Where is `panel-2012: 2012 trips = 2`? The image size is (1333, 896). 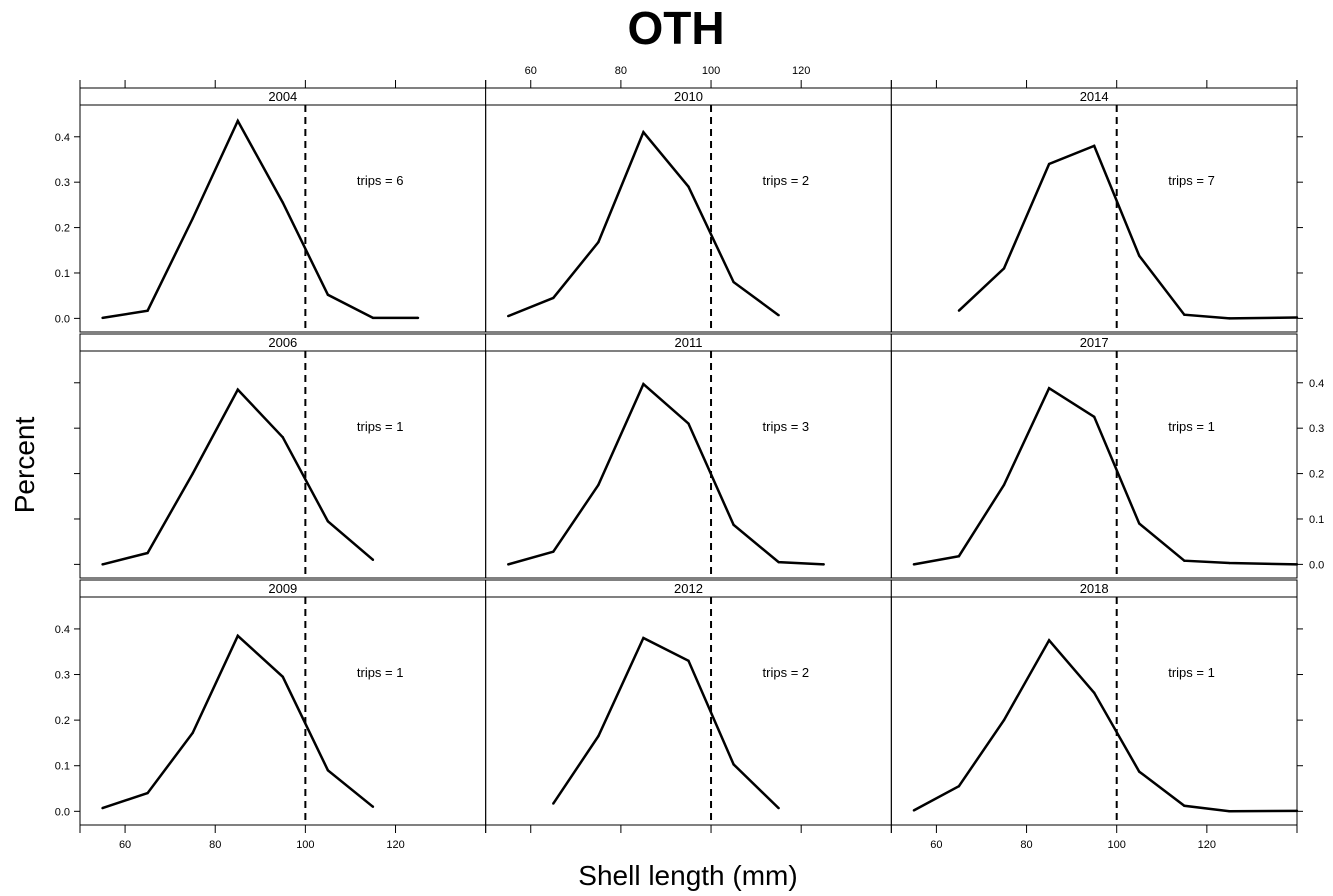
panel-2012: 2012 trips = 2 is located at coordinates (688, 706).